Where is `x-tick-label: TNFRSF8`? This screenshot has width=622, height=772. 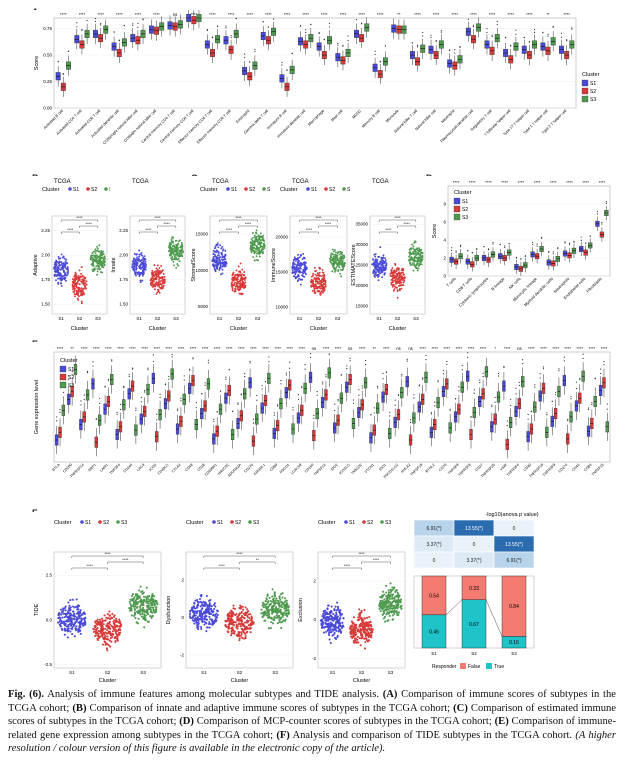 x-tick-label: TNFRSF8 is located at coordinates (464, 470).